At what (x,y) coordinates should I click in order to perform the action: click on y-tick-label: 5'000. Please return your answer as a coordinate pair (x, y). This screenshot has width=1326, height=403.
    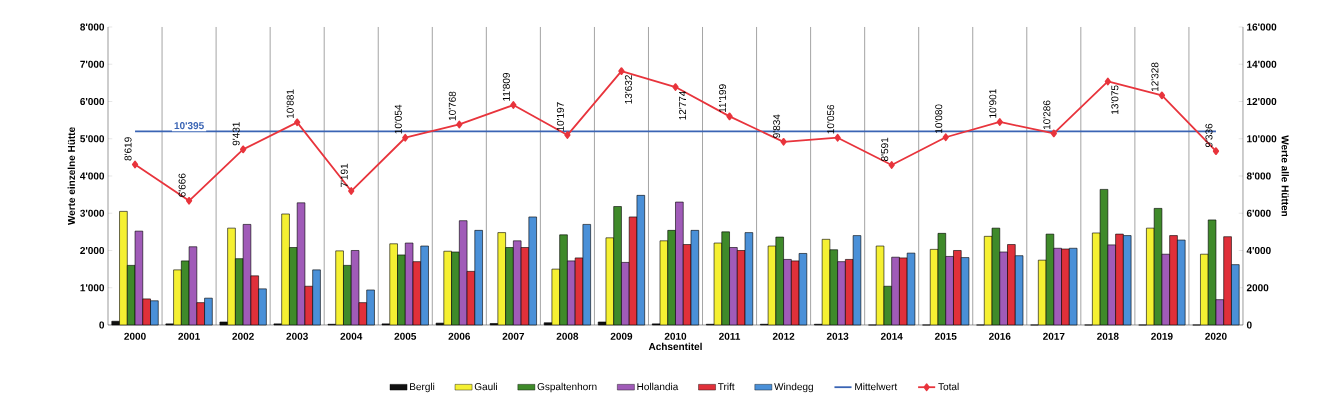
    Looking at the image, I should click on (92, 139).